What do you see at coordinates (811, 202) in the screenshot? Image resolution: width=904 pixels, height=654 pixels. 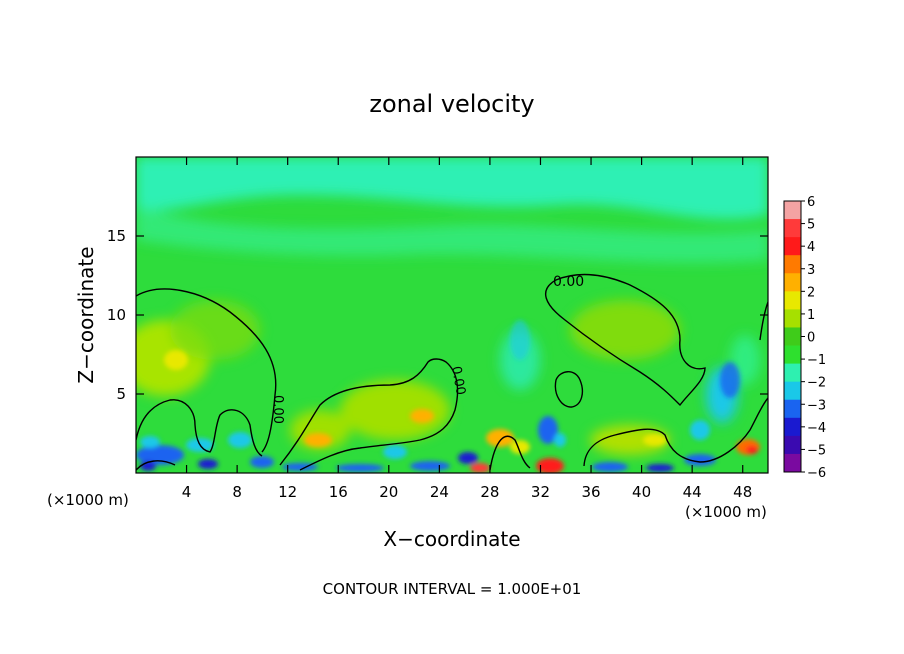 I see `colorbar-tick-label: 6` at bounding box center [811, 202].